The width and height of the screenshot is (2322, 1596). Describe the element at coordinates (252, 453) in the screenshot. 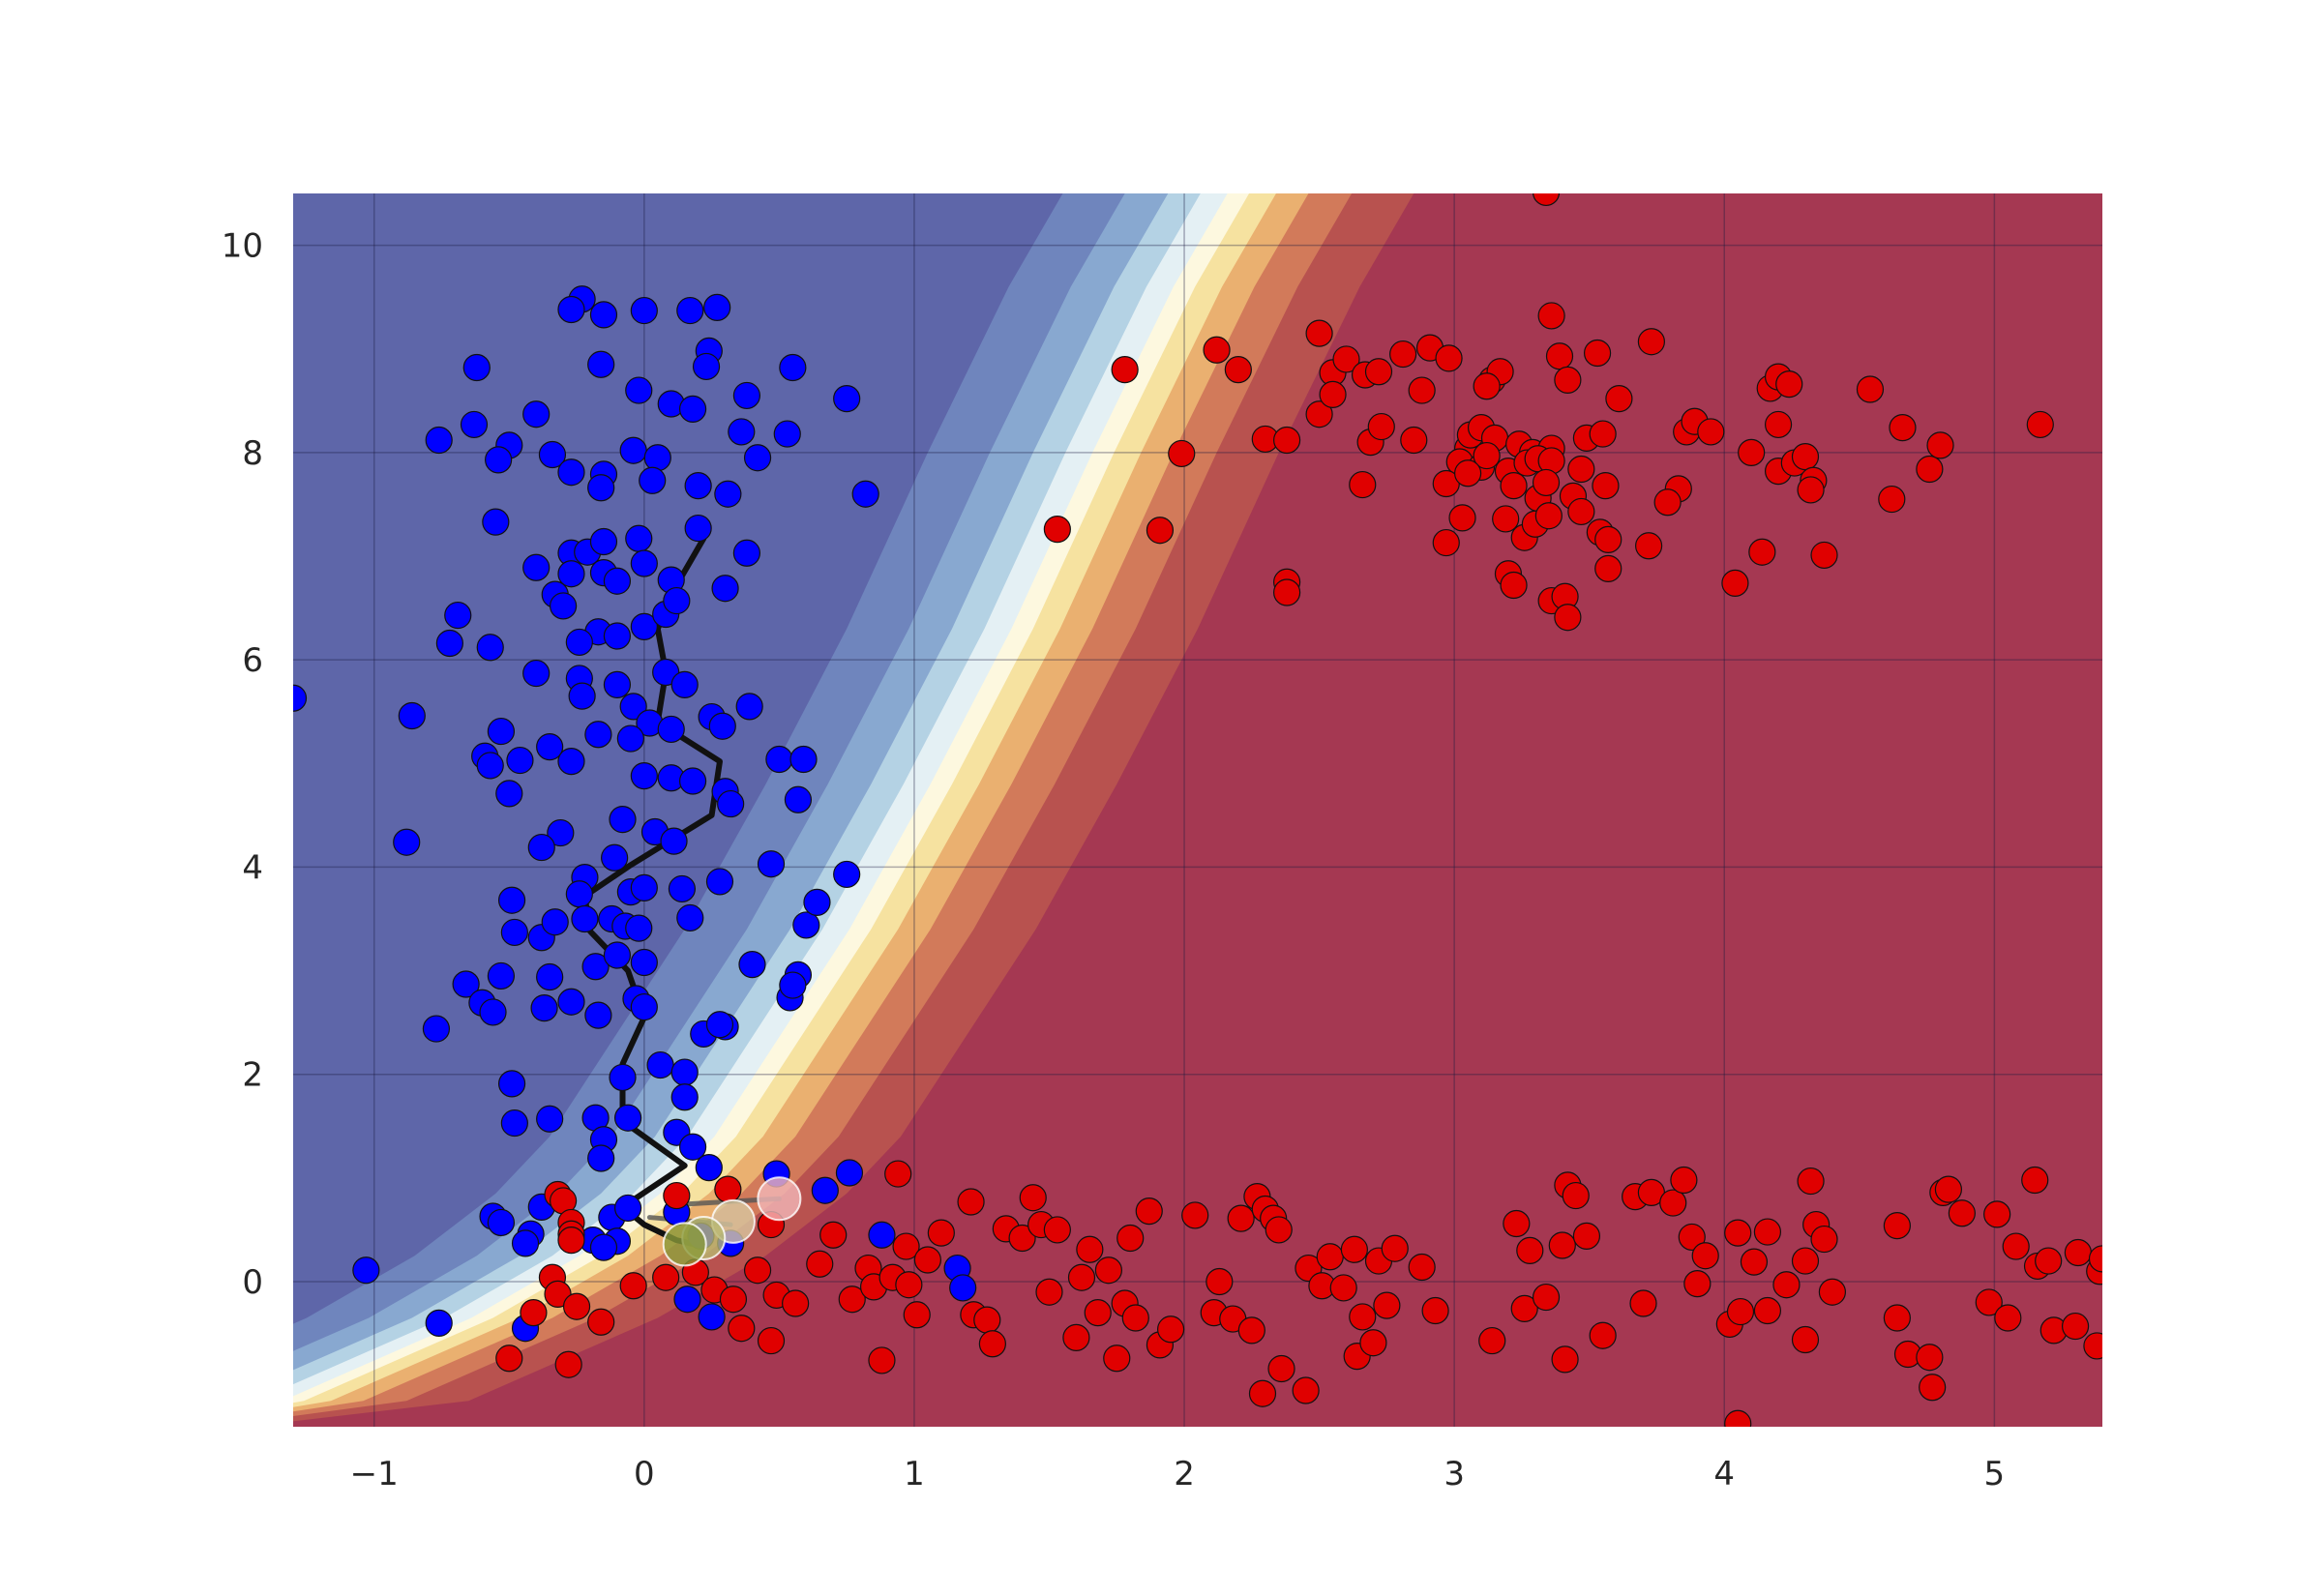

I see `y-tick-label: 8` at that location.